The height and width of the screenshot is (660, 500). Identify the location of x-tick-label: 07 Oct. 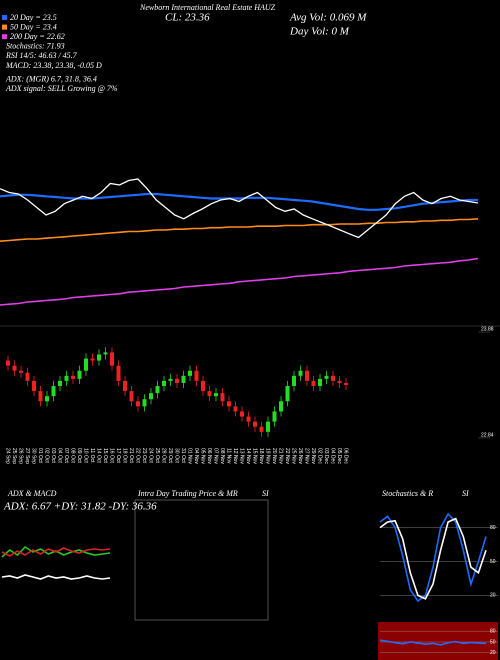
(66, 455).